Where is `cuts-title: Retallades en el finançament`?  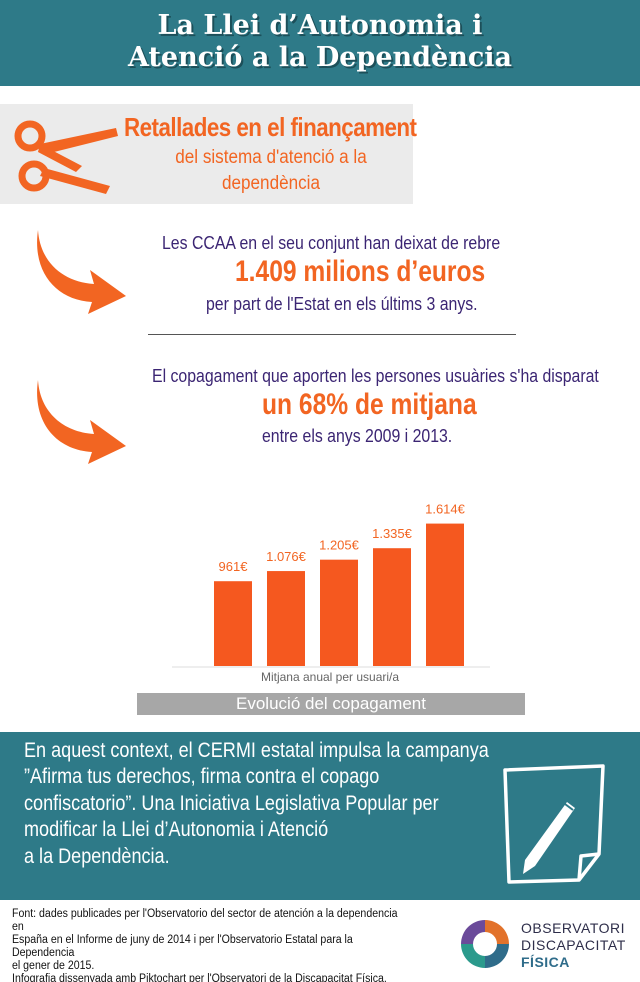
cuts-title: Retallades en el finançament is located at coordinates (270, 127).